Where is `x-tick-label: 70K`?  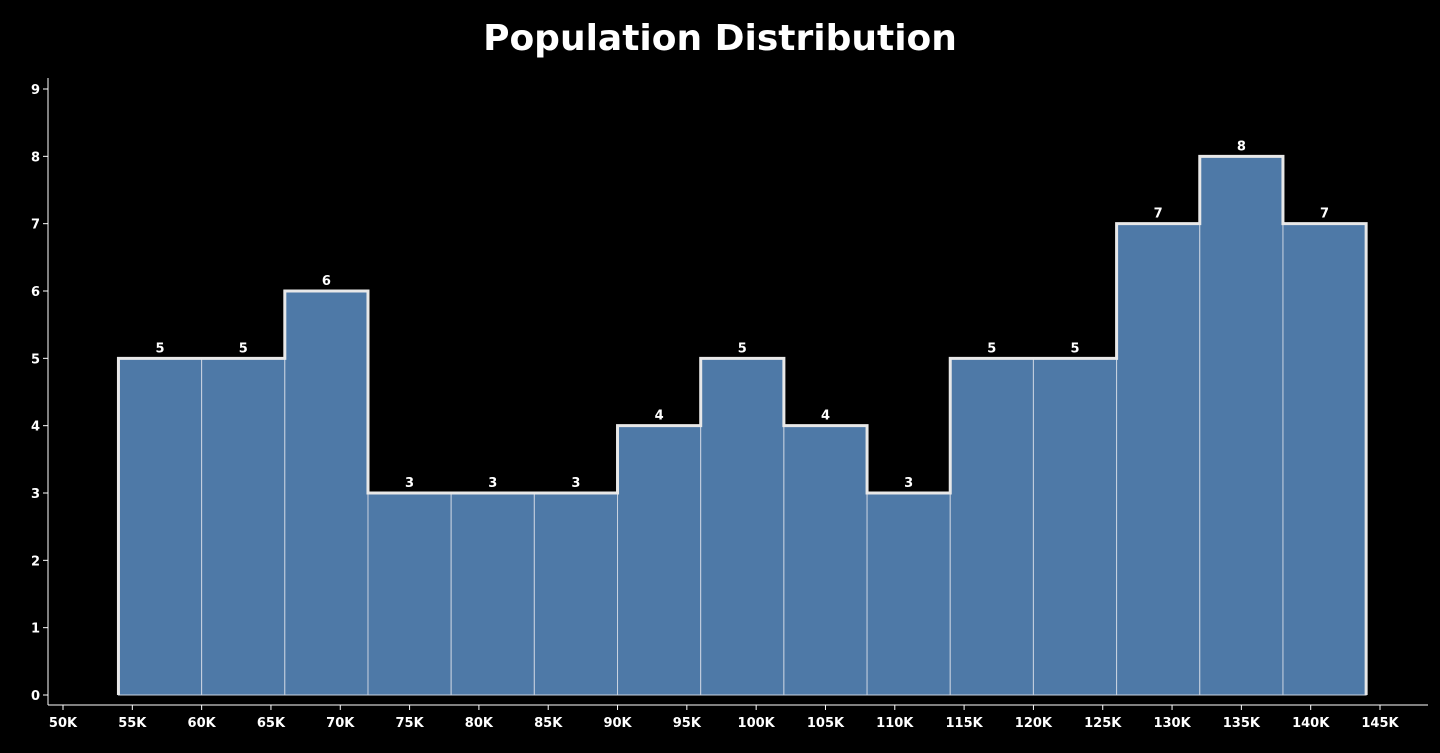 x-tick-label: 70K is located at coordinates (340, 723).